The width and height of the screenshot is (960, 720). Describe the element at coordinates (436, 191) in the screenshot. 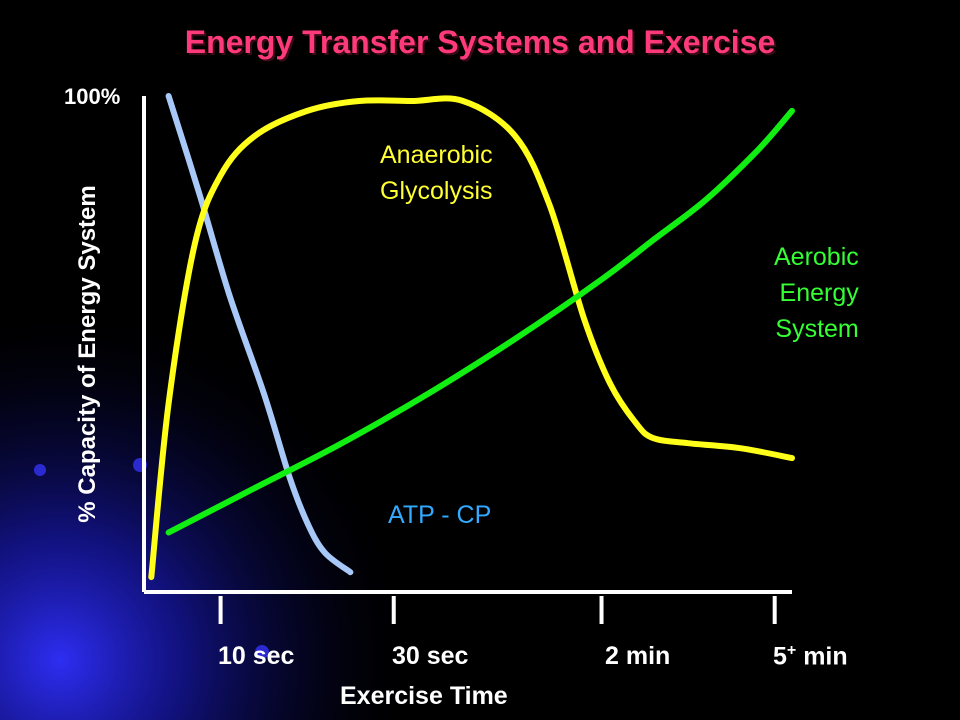

I see `series-label-line: Glycolysis` at that location.